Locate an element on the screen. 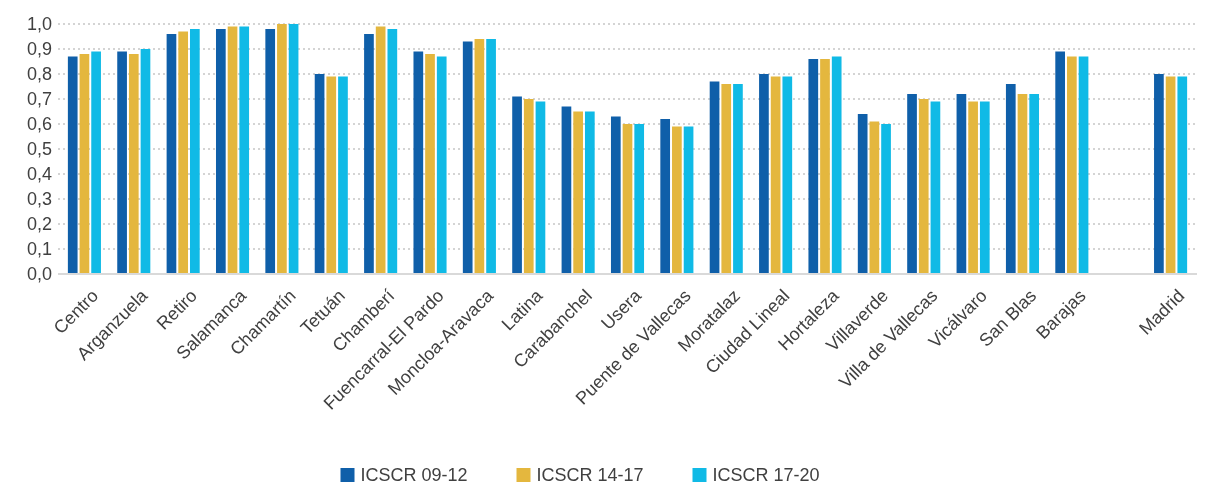  y-tick-label: 0,5 is located at coordinates (39, 149).